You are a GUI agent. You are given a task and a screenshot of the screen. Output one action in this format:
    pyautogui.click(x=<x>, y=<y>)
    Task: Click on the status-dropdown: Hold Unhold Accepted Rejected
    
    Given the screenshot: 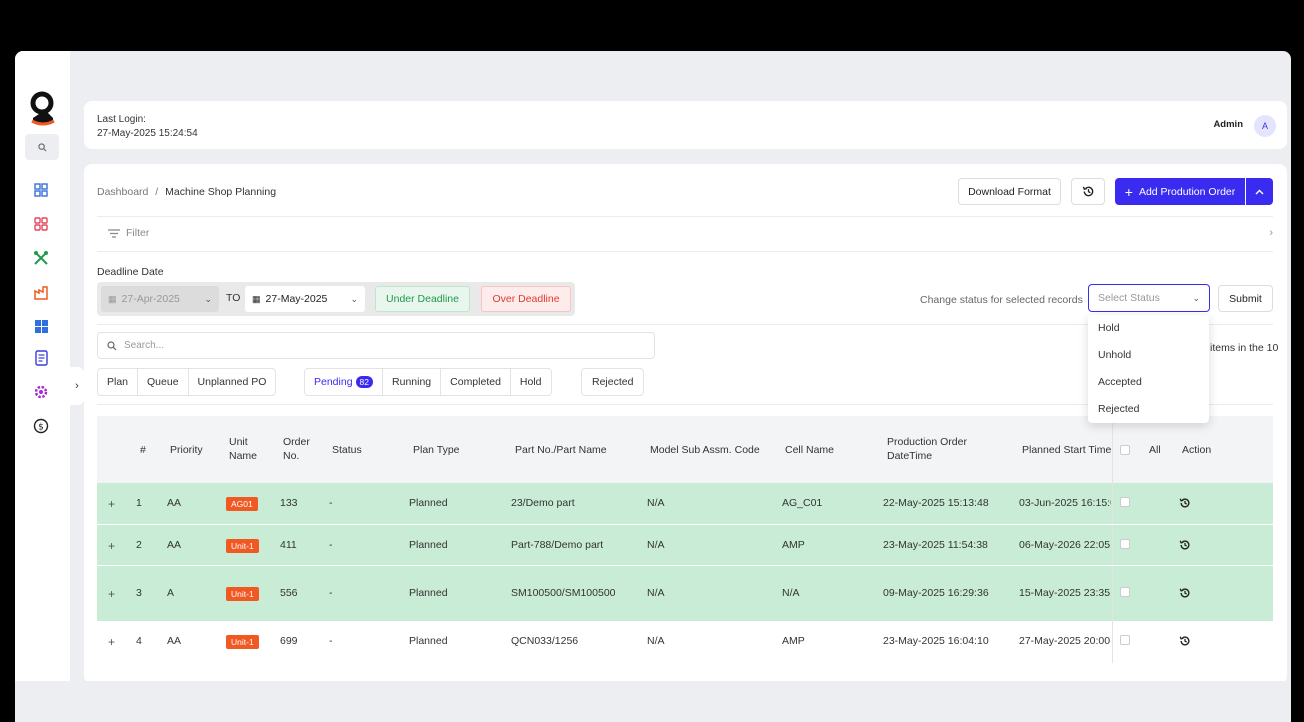 What is the action you would take?
    pyautogui.click(x=1148, y=369)
    